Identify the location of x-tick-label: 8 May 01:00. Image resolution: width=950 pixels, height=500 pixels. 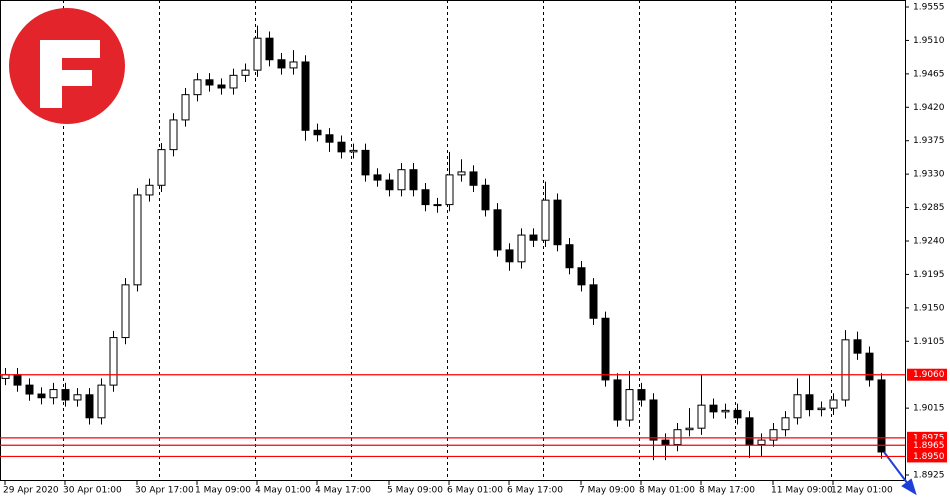
(667, 491).